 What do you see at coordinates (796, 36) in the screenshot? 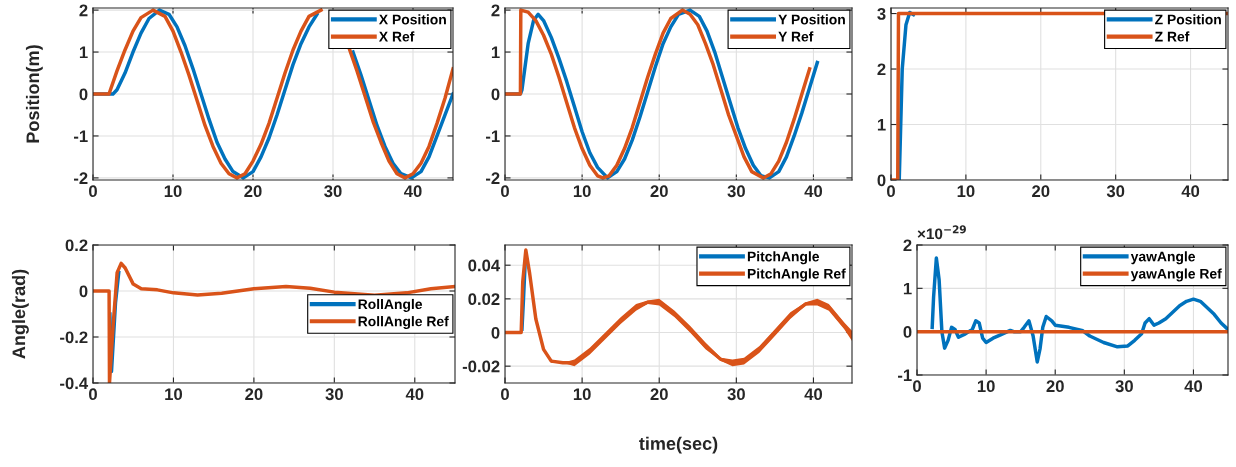
I see `legend-label: Y Ref` at bounding box center [796, 36].